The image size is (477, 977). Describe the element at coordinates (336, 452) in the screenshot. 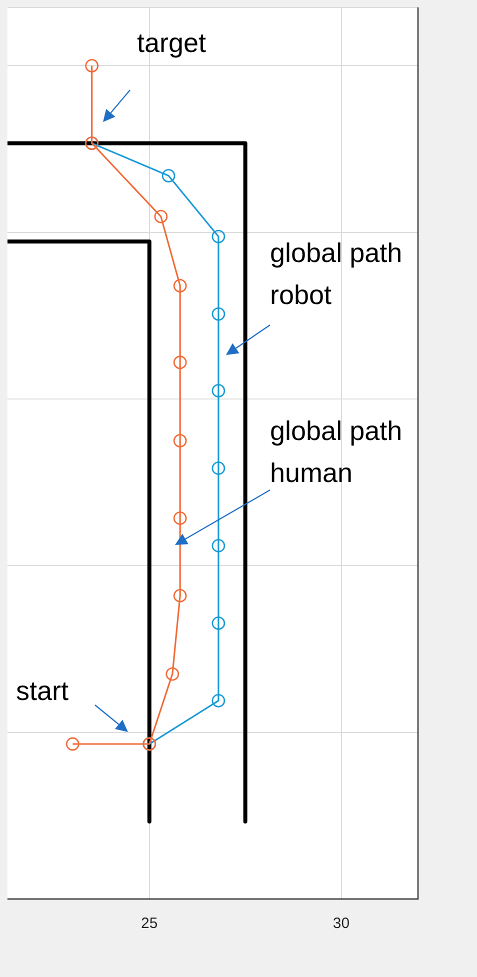

I see `annotation: global path human` at that location.